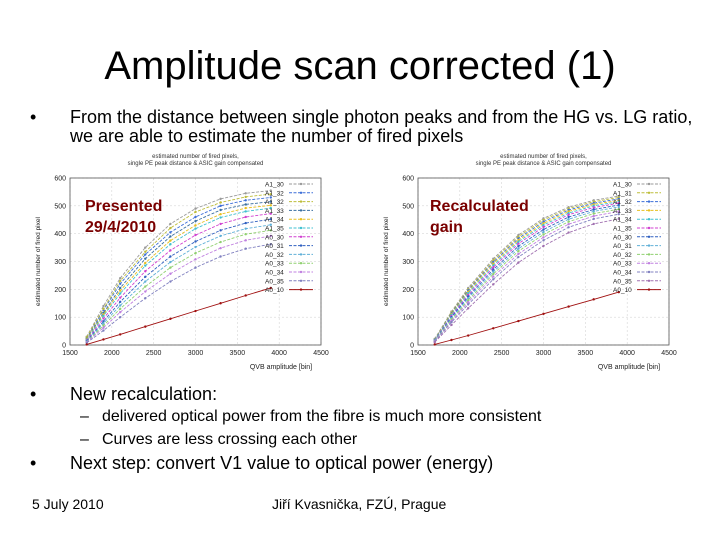 This screenshot has width=720, height=540. Describe the element at coordinates (418, 353) in the screenshot. I see `x-tick-label: 1500` at that location.